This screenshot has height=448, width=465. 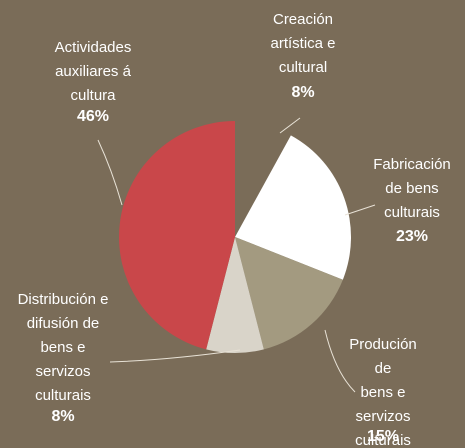 What do you see at coordinates (383, 436) in the screenshot?
I see `value-label: 15%` at bounding box center [383, 436].